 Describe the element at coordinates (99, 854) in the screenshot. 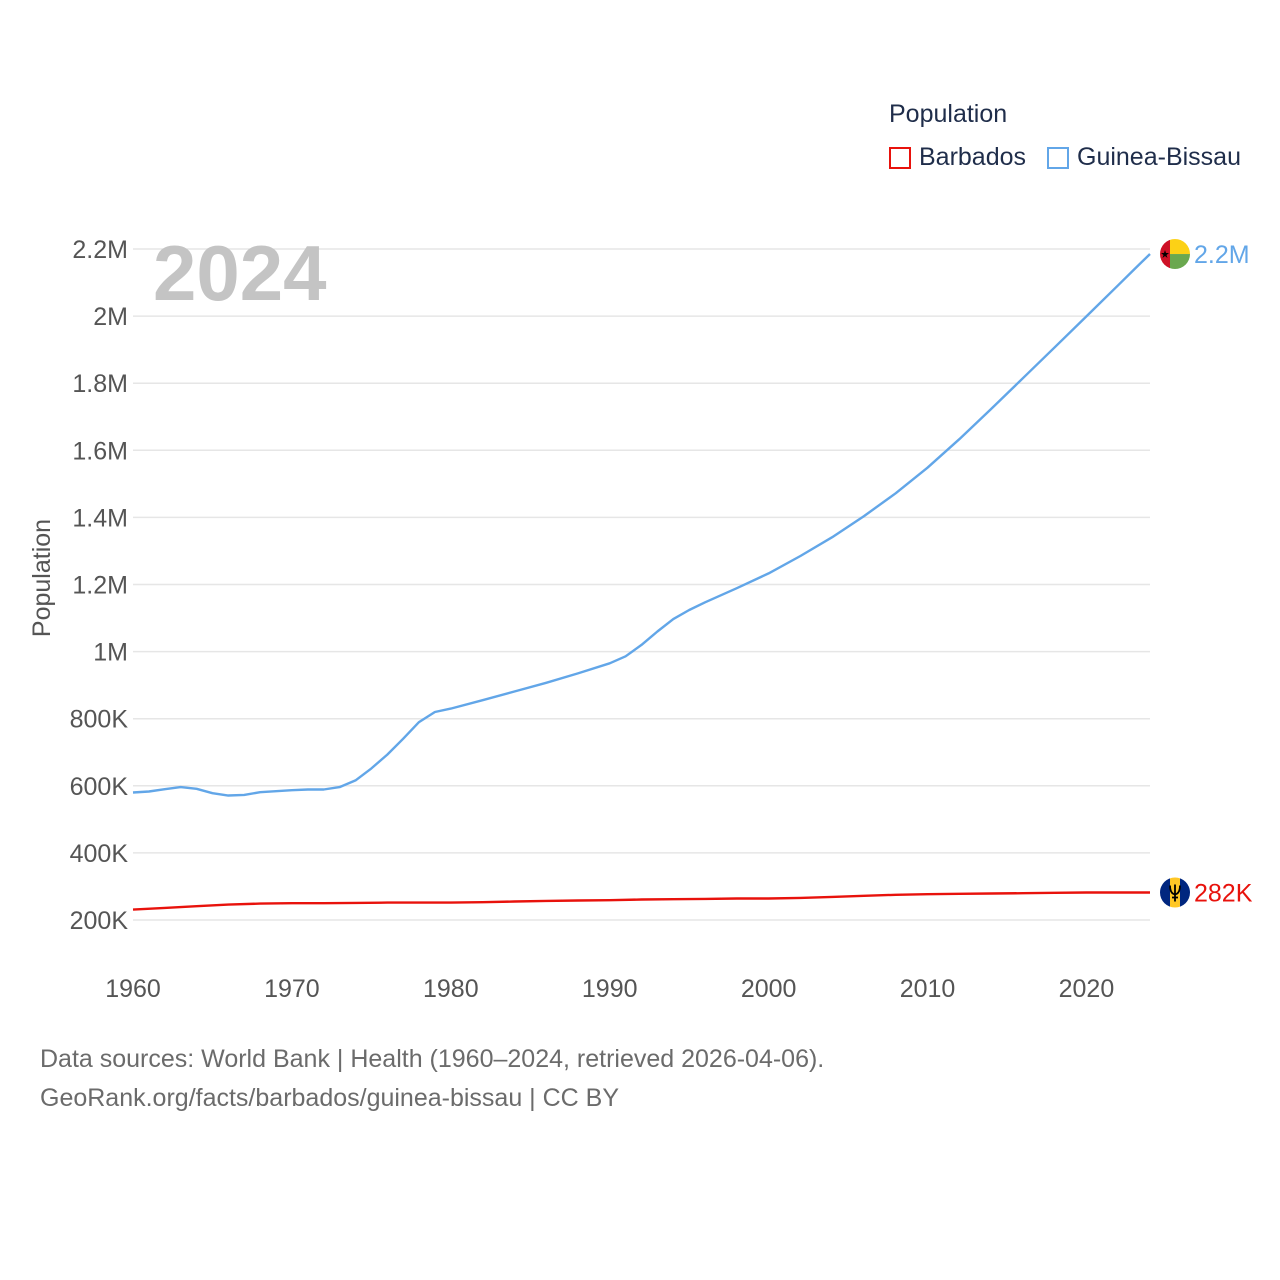

I see `y-tick-label: 400K` at that location.